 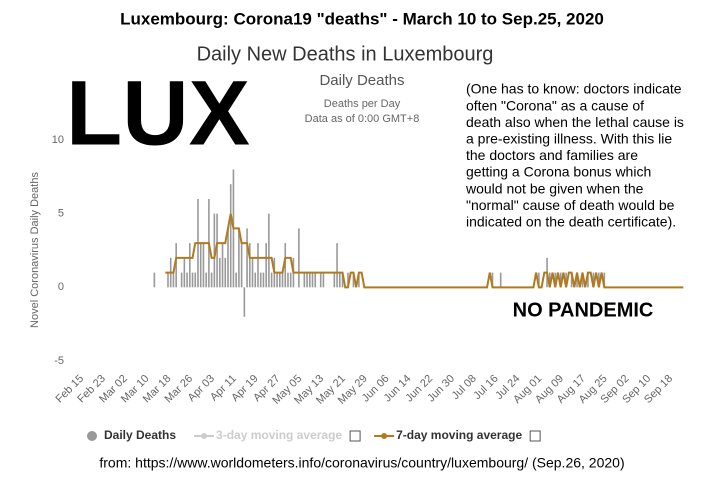 I want to click on y-tick-label: 10, so click(x=58, y=140).